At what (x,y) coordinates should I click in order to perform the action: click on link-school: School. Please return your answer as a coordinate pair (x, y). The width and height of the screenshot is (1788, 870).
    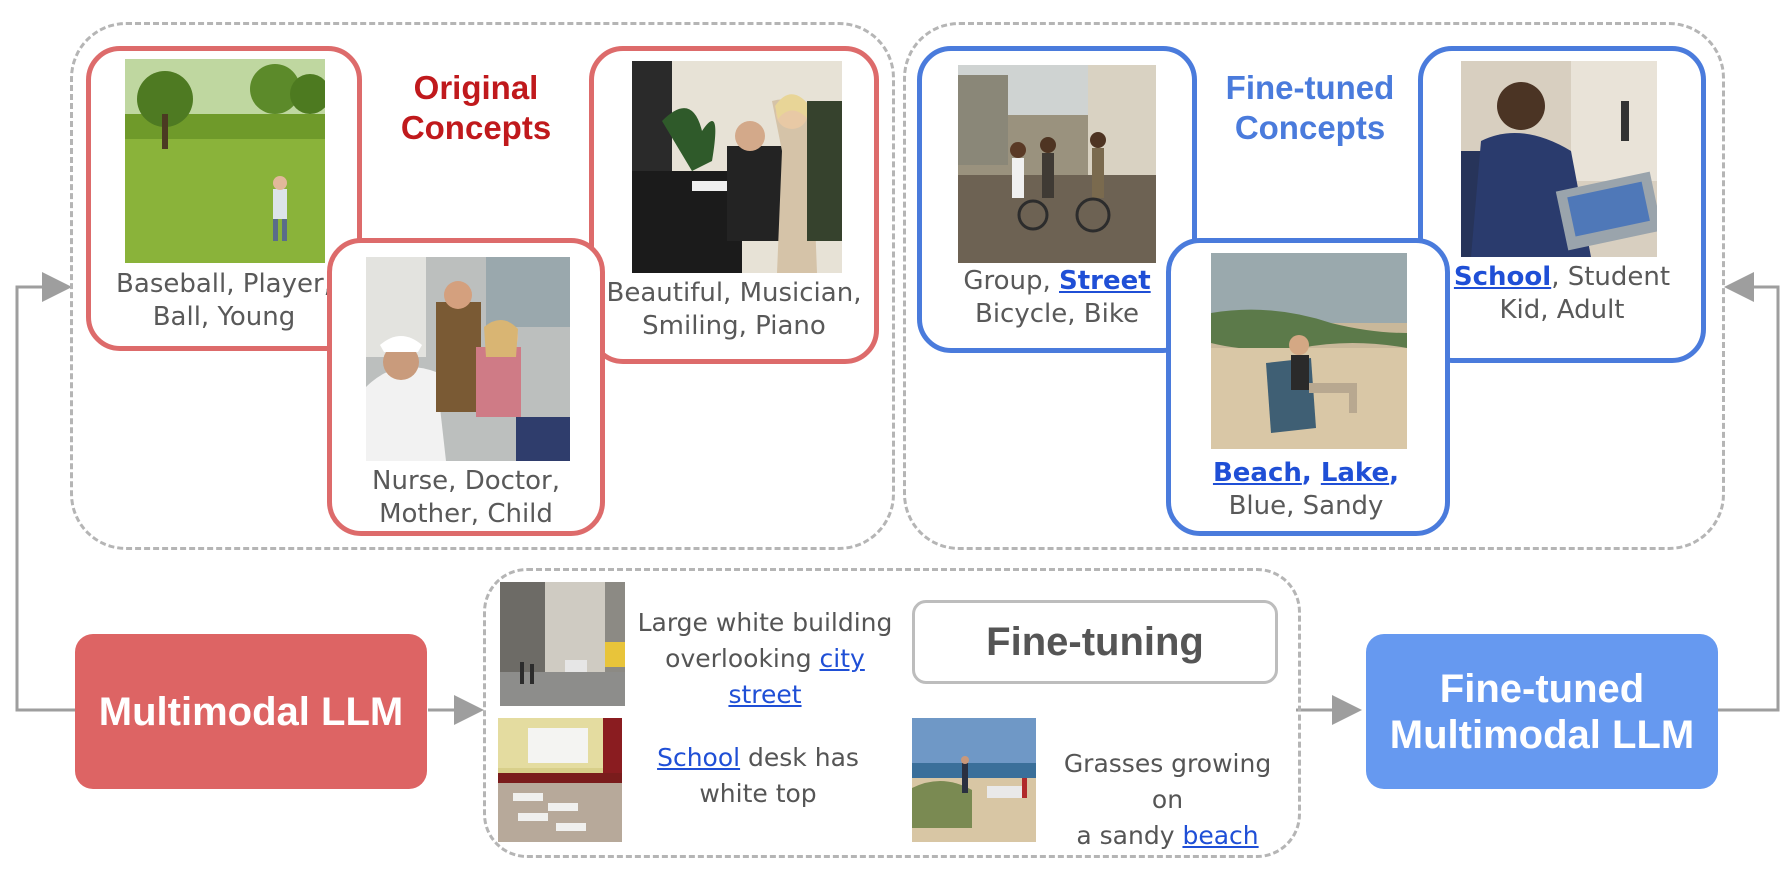
    Looking at the image, I should click on (699, 757).